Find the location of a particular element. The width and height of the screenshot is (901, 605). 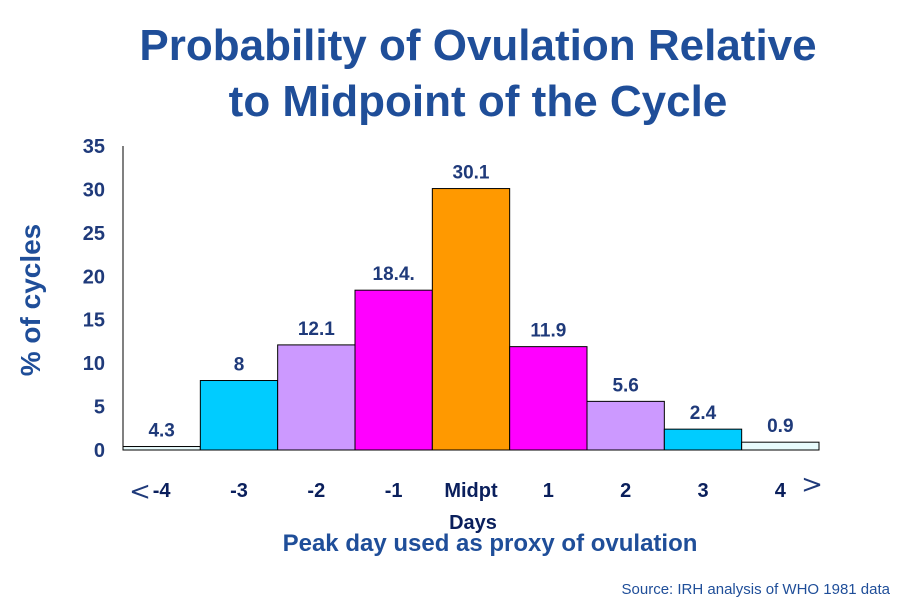

source-note: Source: IRH analysis of WHO 1981 data is located at coordinates (756, 589).